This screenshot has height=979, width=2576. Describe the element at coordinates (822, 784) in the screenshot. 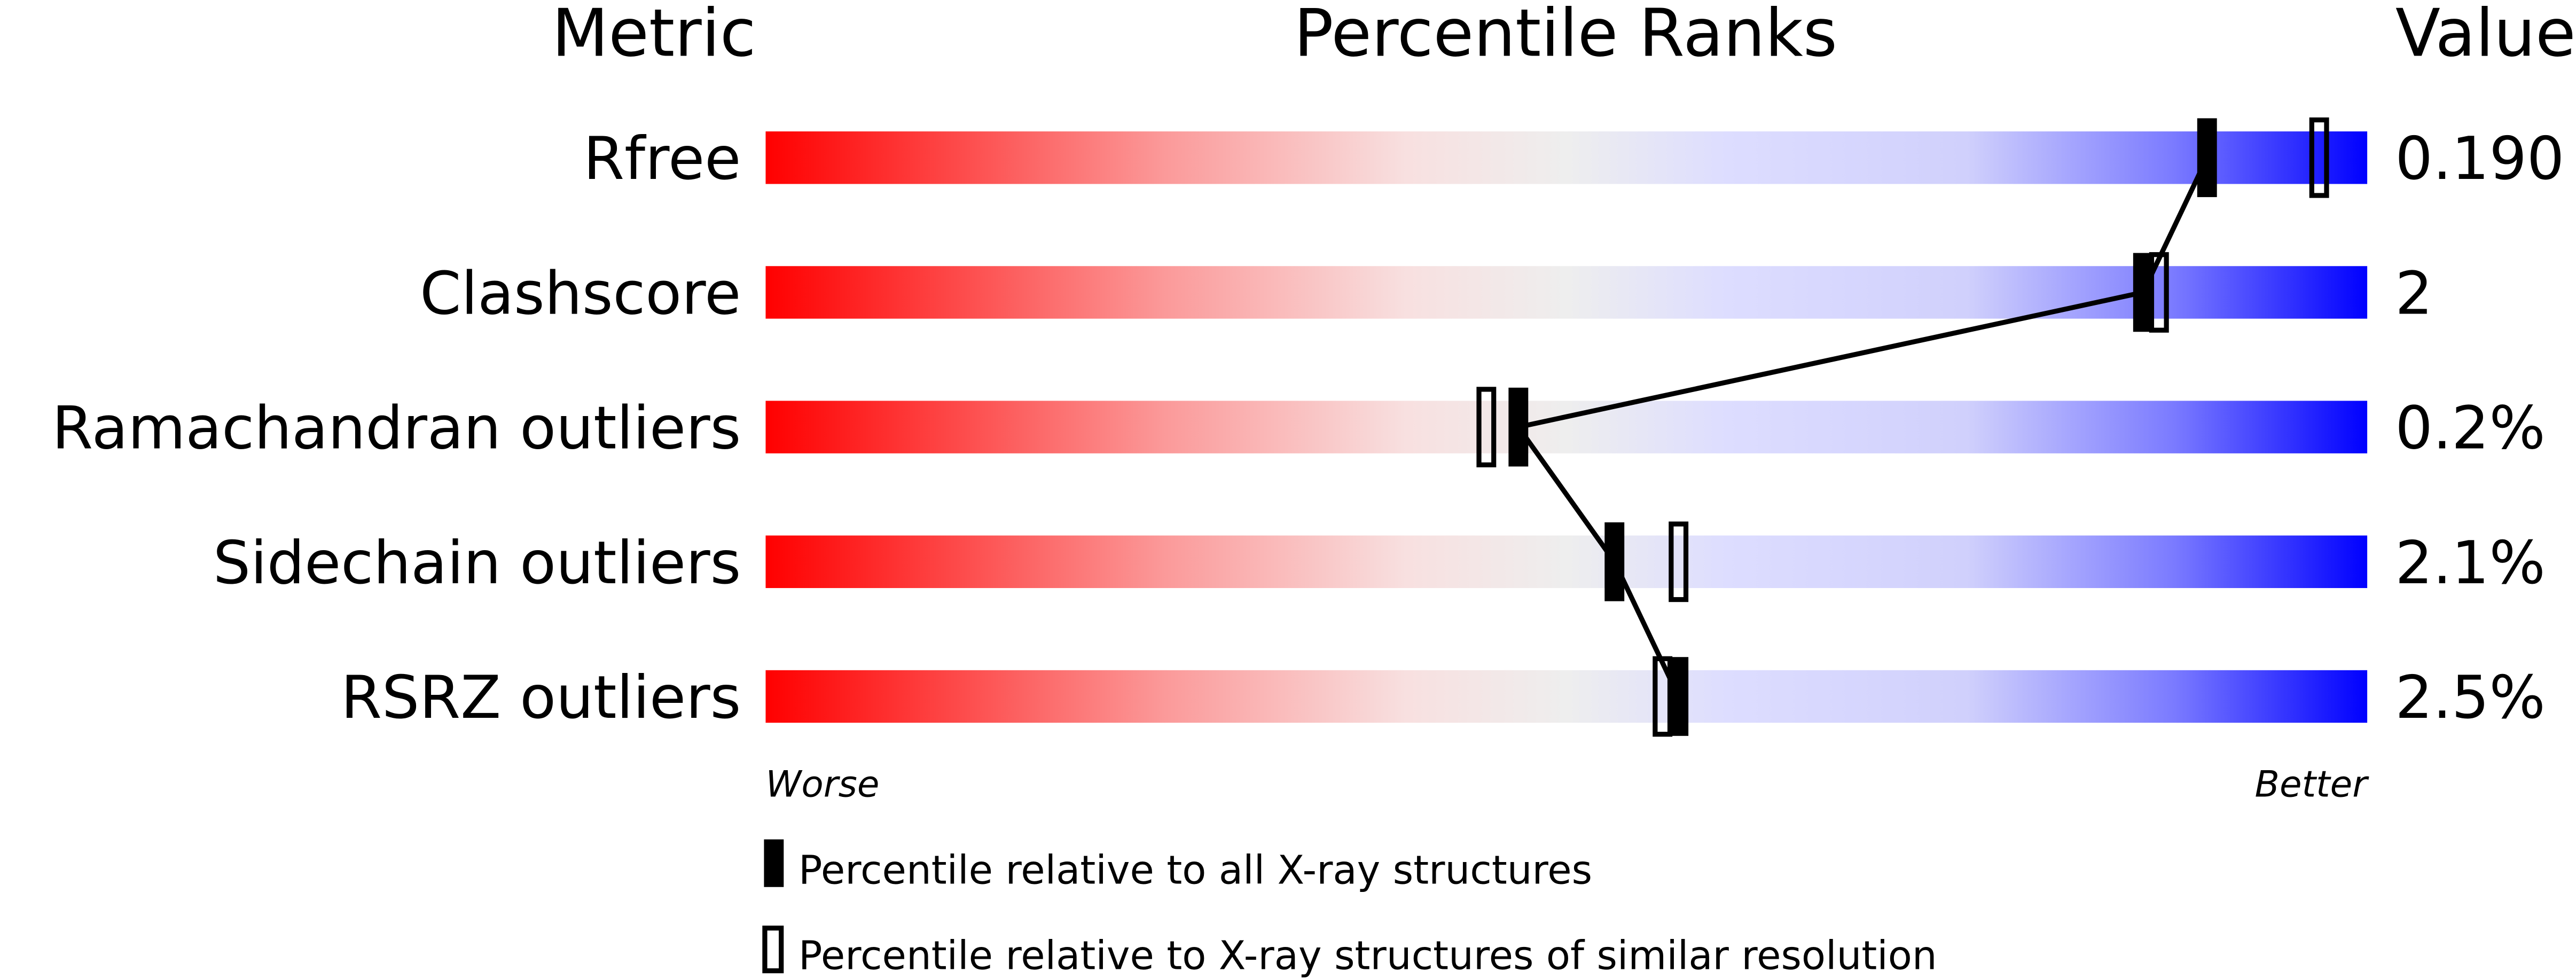

I see `axis-label-worse: Worse` at that location.